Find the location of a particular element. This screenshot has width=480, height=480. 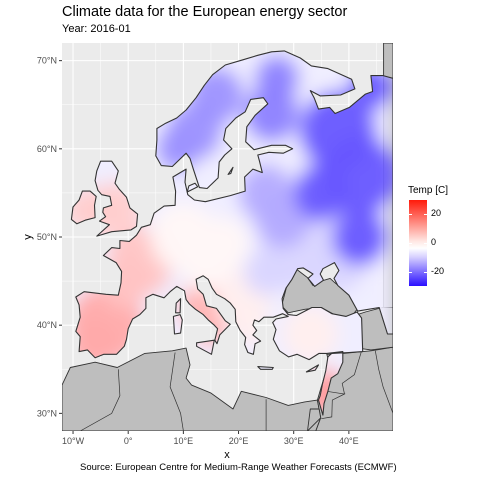

y-axis-title: y is located at coordinates (28, 237).